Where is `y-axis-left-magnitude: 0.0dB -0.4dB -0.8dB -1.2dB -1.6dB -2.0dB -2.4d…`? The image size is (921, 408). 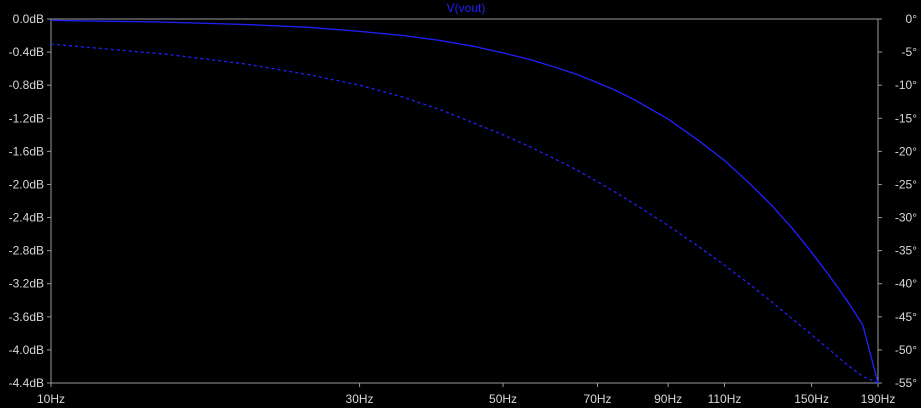 y-axis-left-magnitude: 0.0dB -0.4dB -0.8dB -1.2dB -1.6dB -2.0dB -2.4d… is located at coordinates (30, 201).